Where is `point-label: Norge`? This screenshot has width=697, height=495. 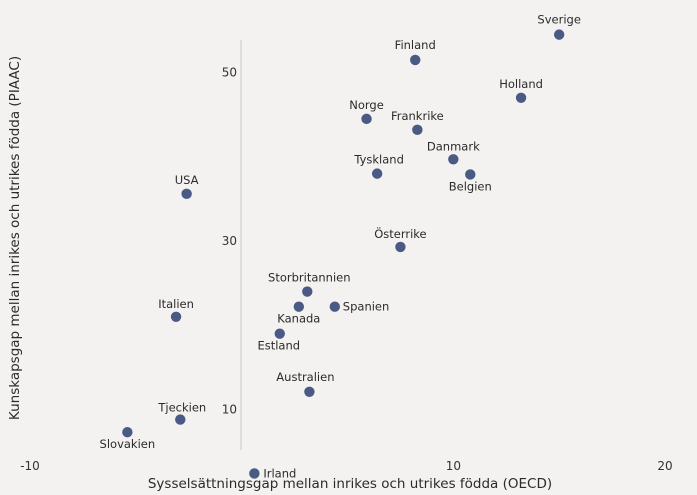
point-label: Norge is located at coordinates (366, 105).